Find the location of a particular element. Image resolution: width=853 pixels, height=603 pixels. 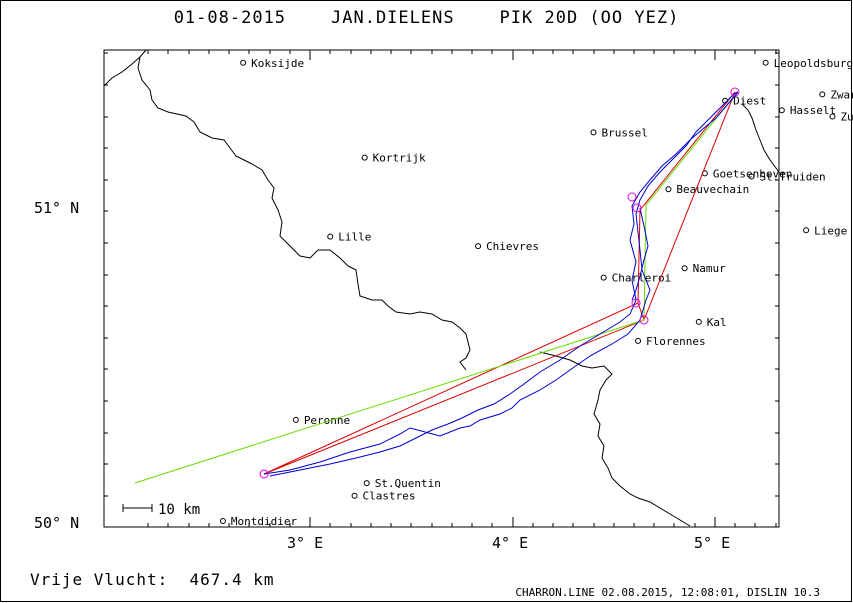

town-montdidier: Montdidier is located at coordinates (258, 521).